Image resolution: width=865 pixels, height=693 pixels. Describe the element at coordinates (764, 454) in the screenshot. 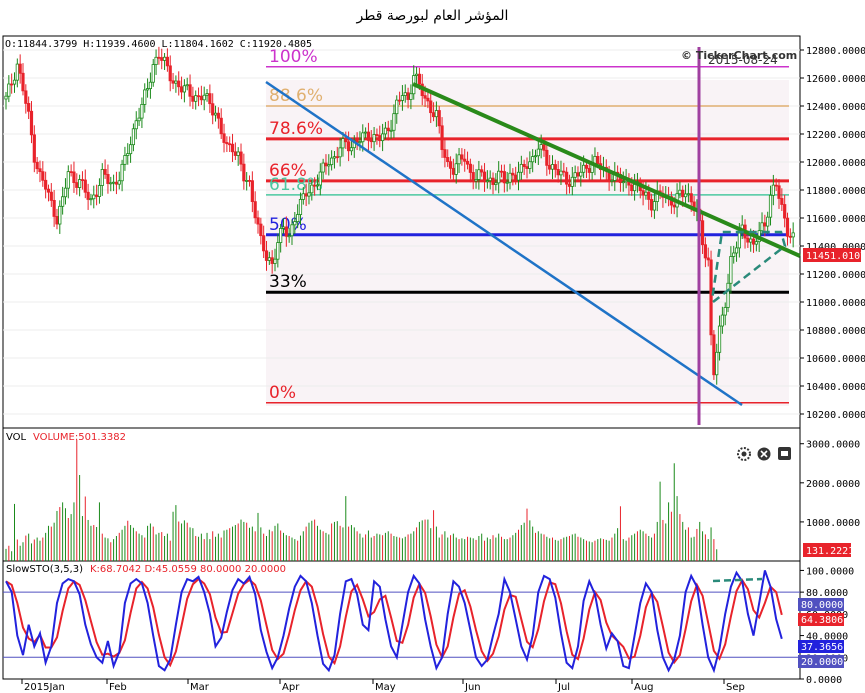

I see `close-icon` at that location.